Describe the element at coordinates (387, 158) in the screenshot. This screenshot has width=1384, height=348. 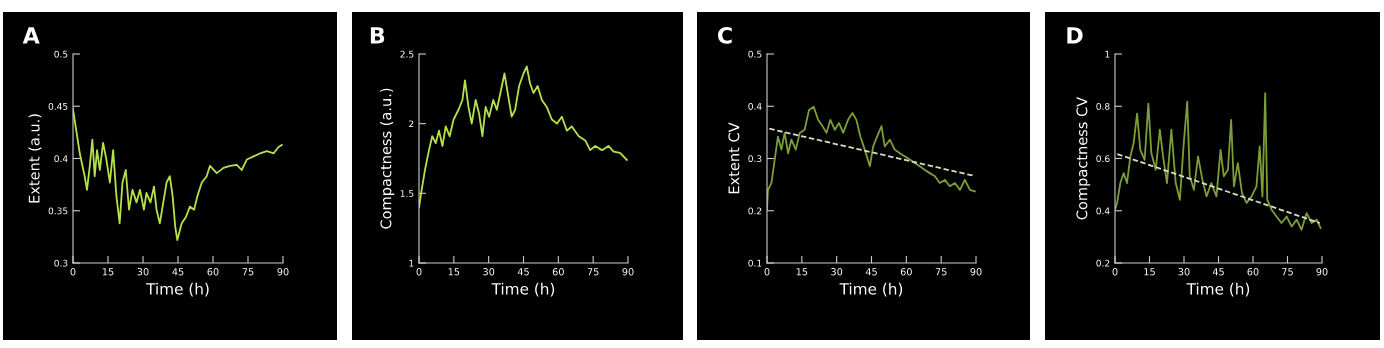
I see `y-axis-title: Compactness (a.u.)` at that location.